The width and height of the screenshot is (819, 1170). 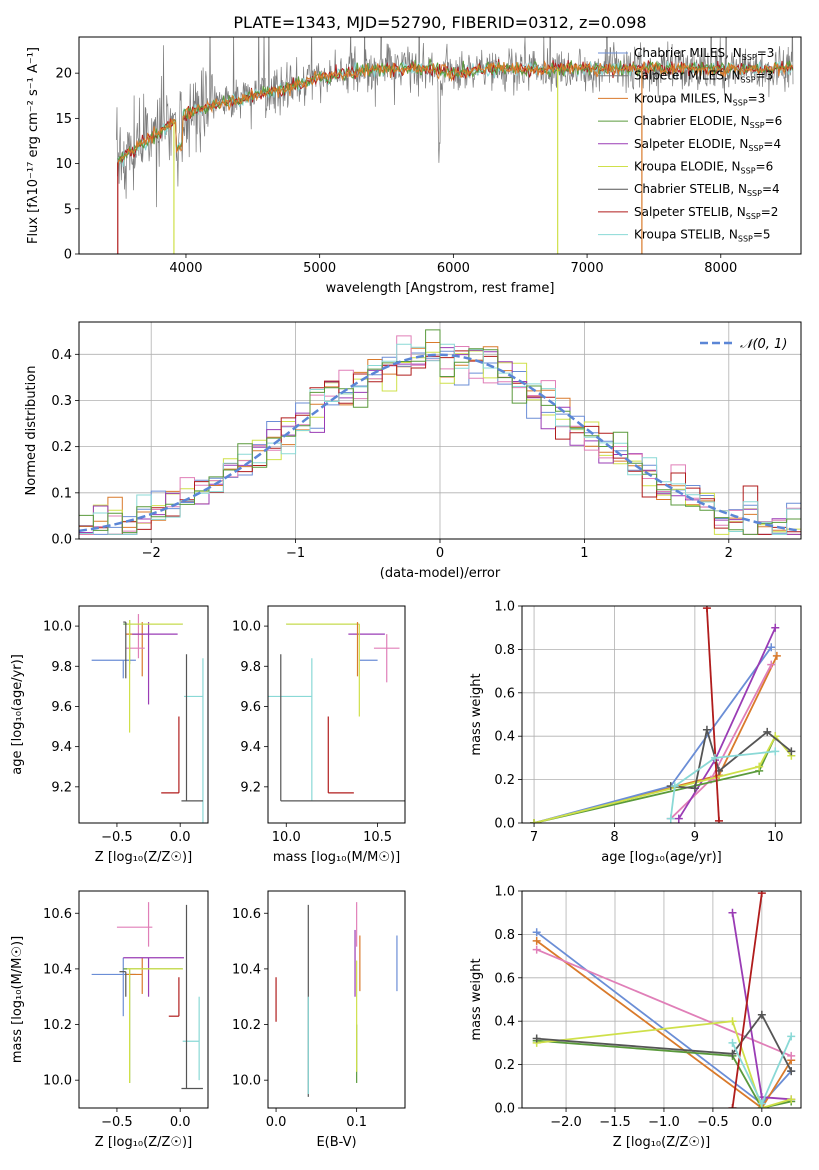 What do you see at coordinates (336, 1142) in the screenshot?
I see `x-axis-label: E(B-V)` at bounding box center [336, 1142].